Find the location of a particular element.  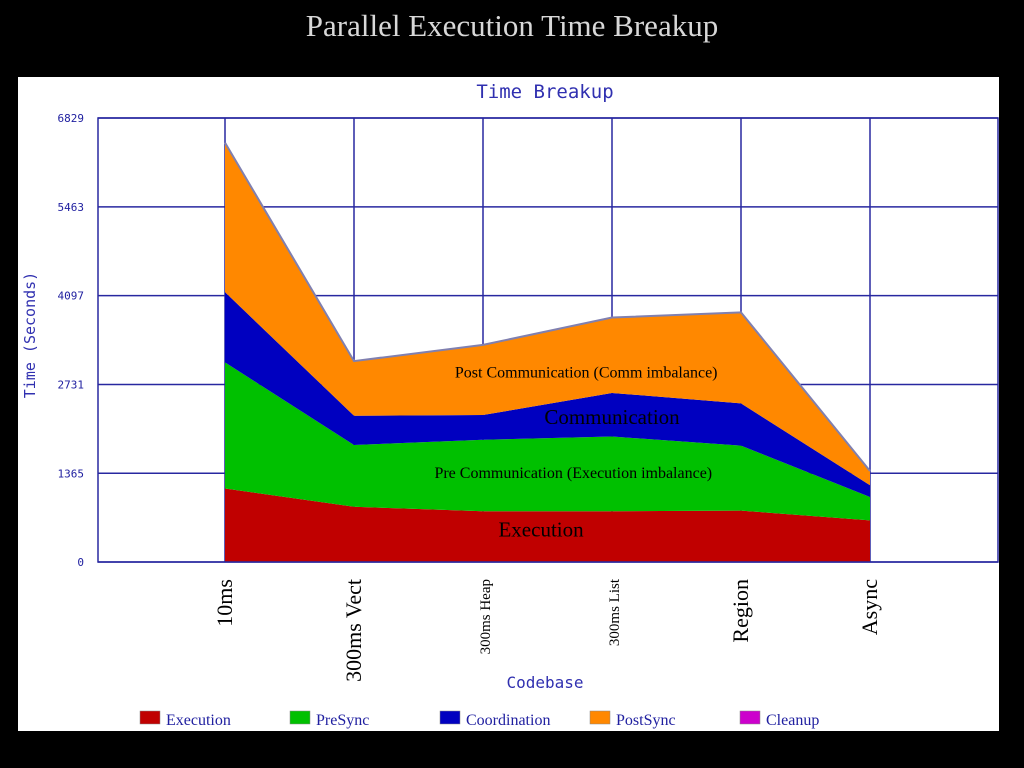

chart-annotation: Execution is located at coordinates (541, 530).